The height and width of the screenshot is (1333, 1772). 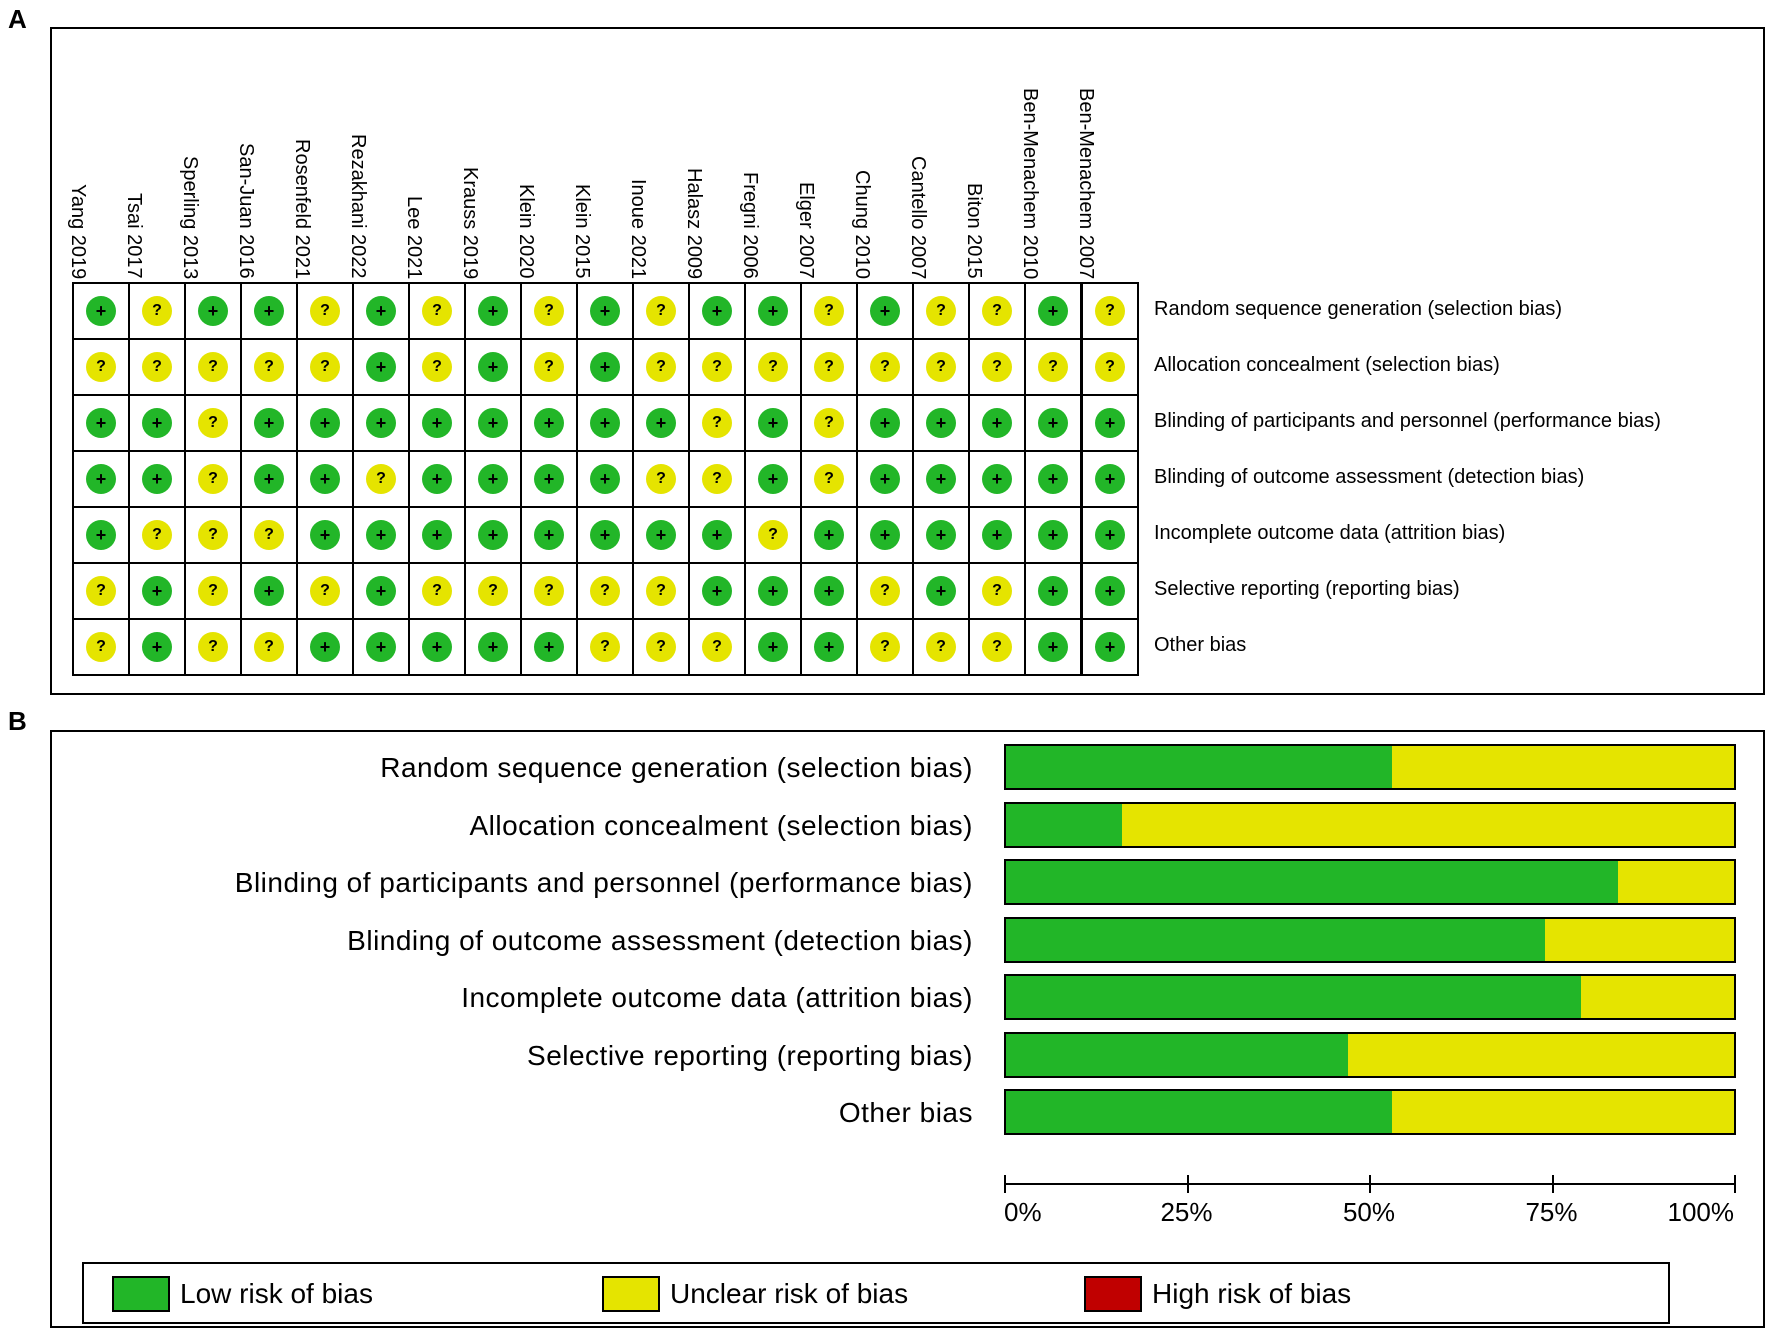 I want to click on legend-label: Unclear risk of bias, so click(x=789, y=1293).